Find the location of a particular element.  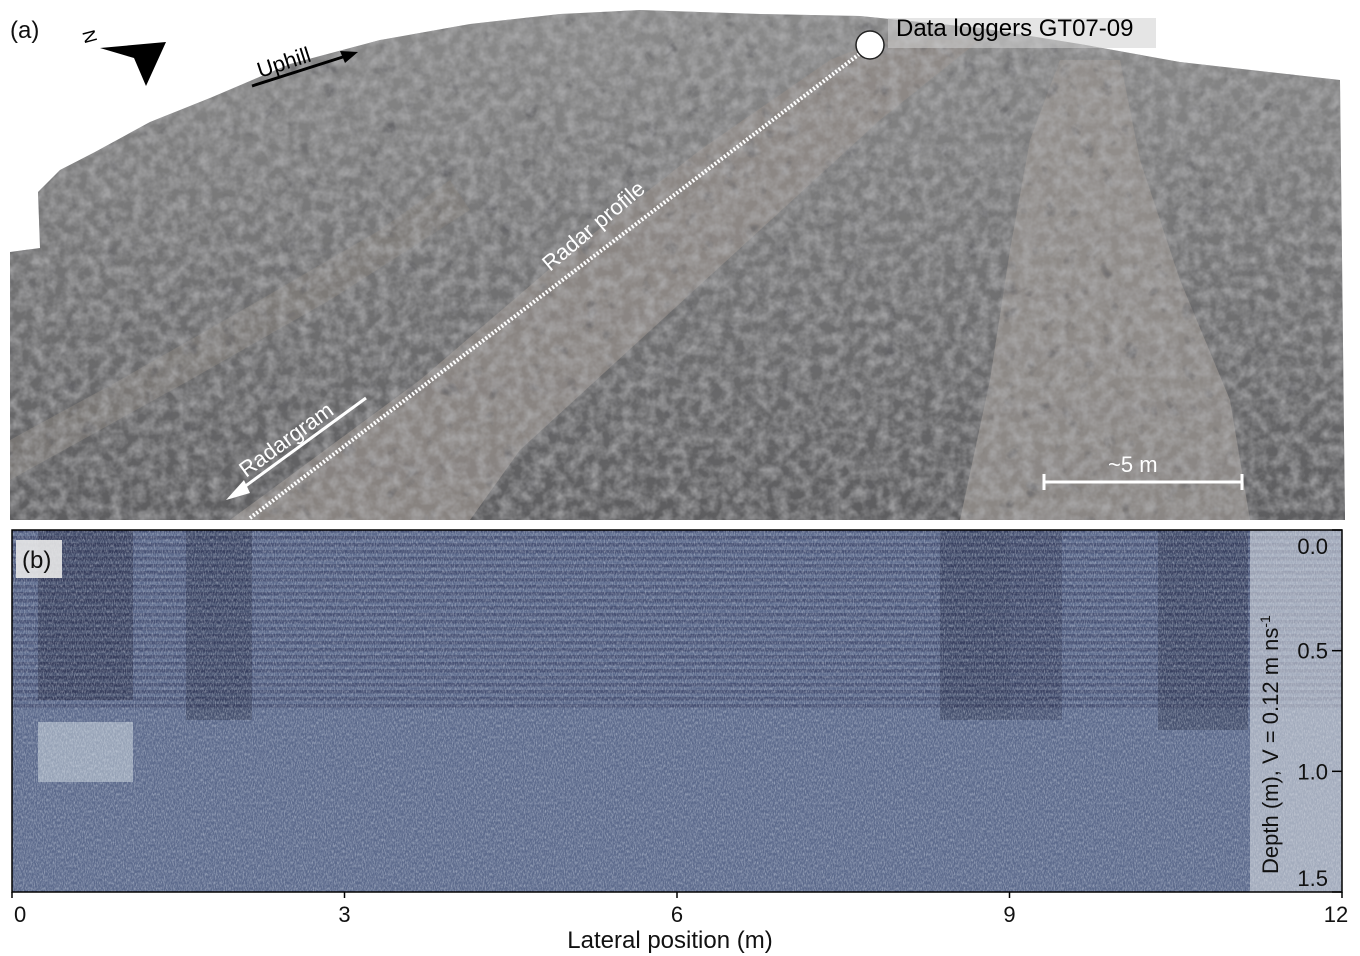

y-axis-label-superscript: -1 is located at coordinates (1265, 621).